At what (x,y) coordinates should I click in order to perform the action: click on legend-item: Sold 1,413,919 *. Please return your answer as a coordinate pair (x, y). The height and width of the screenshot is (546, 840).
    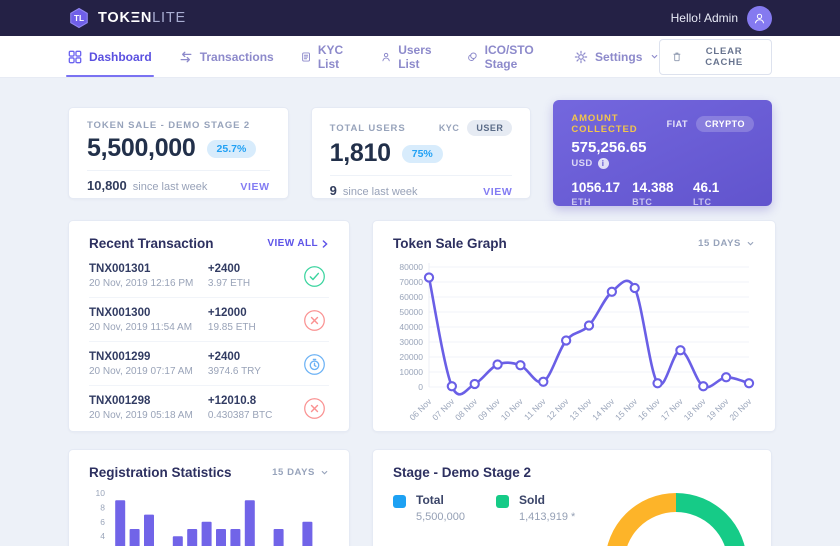
    Looking at the image, I should click on (543, 519).